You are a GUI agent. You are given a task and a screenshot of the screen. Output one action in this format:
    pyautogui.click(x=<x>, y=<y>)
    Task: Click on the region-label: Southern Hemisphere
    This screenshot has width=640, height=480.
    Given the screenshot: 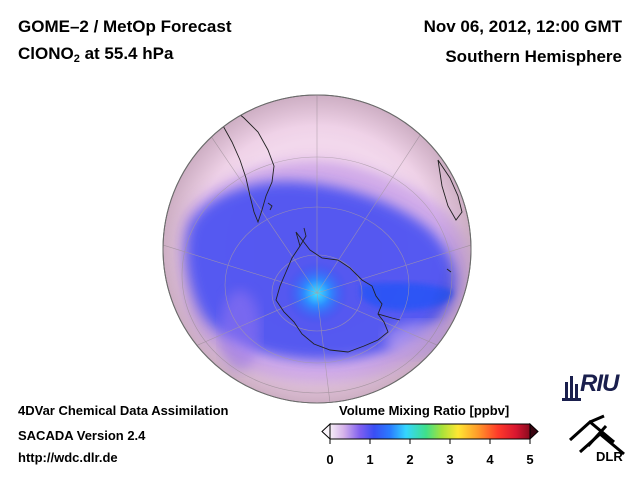 What is the action you would take?
    pyautogui.click(x=533, y=56)
    